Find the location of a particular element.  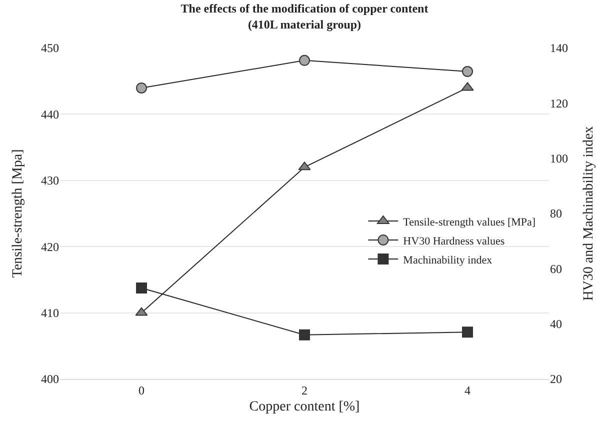

y-axis-title: Tensile-strength [Mpa] is located at coordinates (18, 213).